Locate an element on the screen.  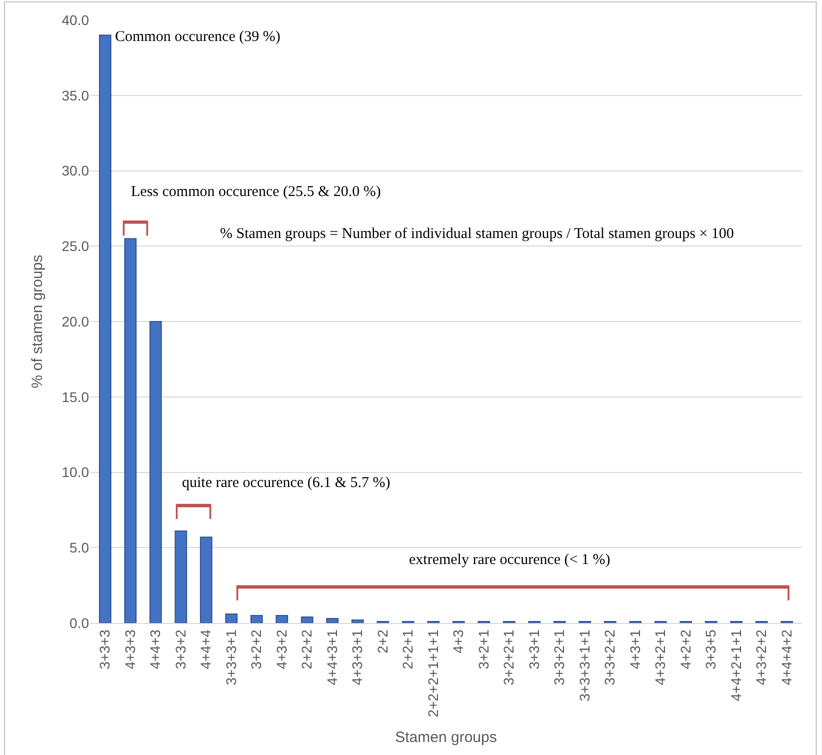
x-tick-label: 4+4+4 is located at coordinates (206, 649).